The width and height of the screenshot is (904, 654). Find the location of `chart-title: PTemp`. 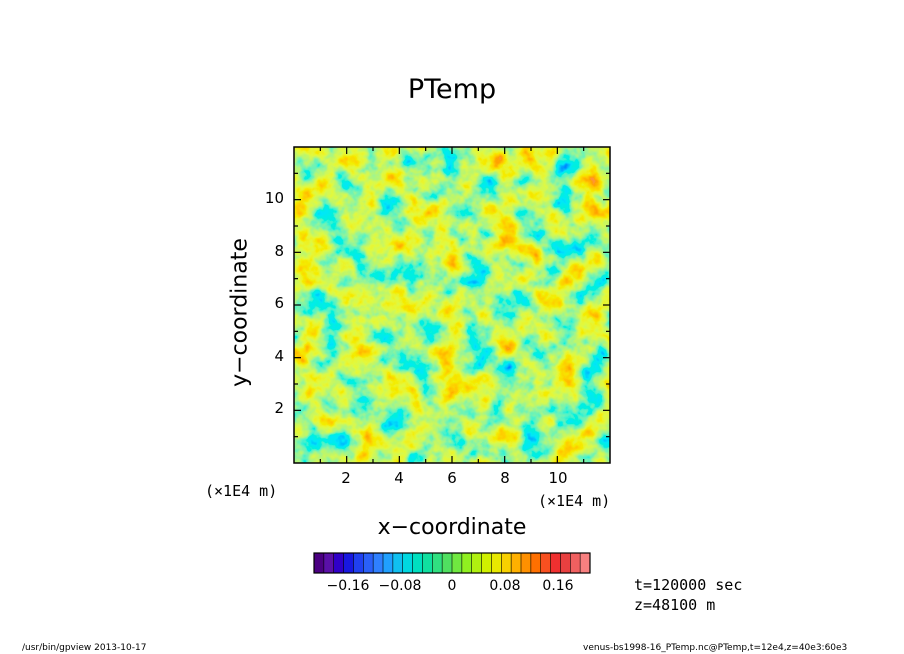

chart-title: PTemp is located at coordinates (452, 89).